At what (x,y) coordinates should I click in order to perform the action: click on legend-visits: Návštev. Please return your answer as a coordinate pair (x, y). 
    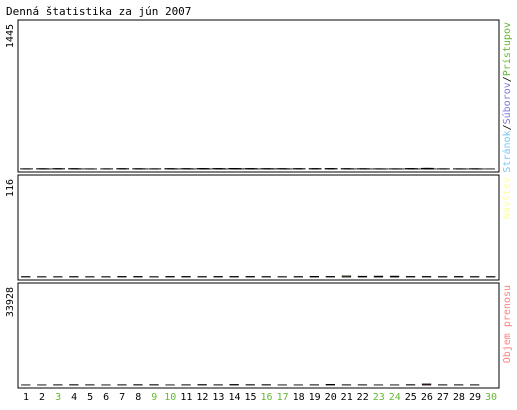
    Looking at the image, I should click on (507, 198).